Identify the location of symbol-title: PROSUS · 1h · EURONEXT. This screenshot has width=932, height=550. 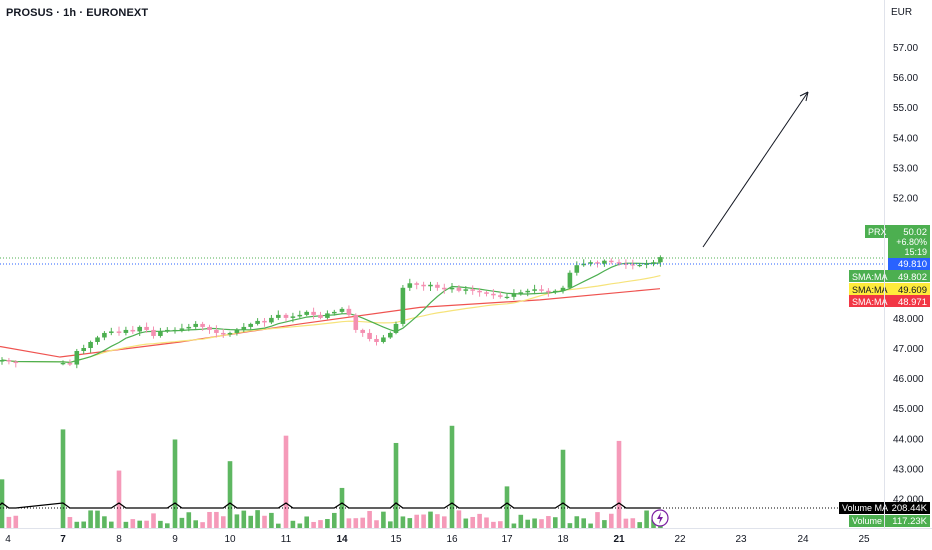
(77, 13).